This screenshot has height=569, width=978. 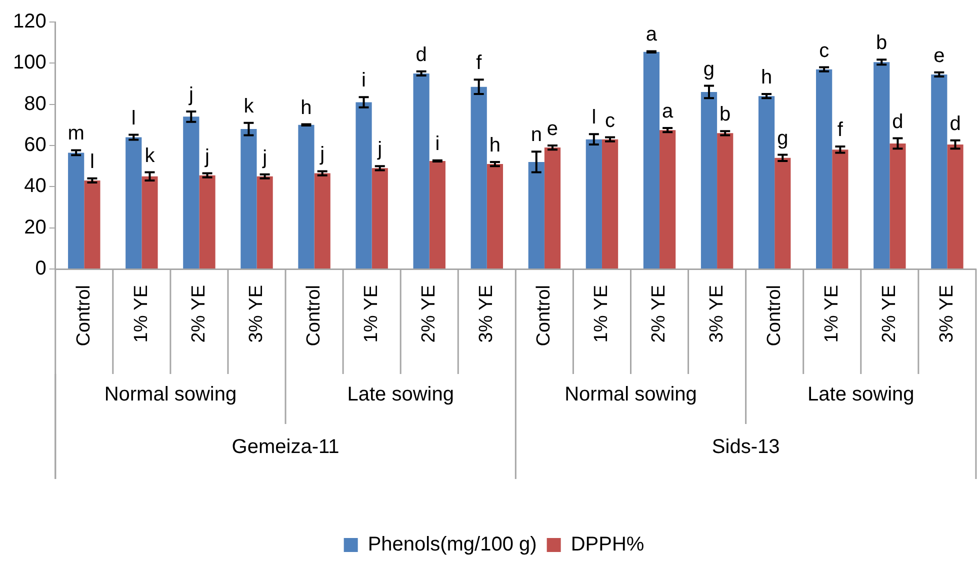 What do you see at coordinates (35, 145) in the screenshot?
I see `y-tick-label: 60` at bounding box center [35, 145].